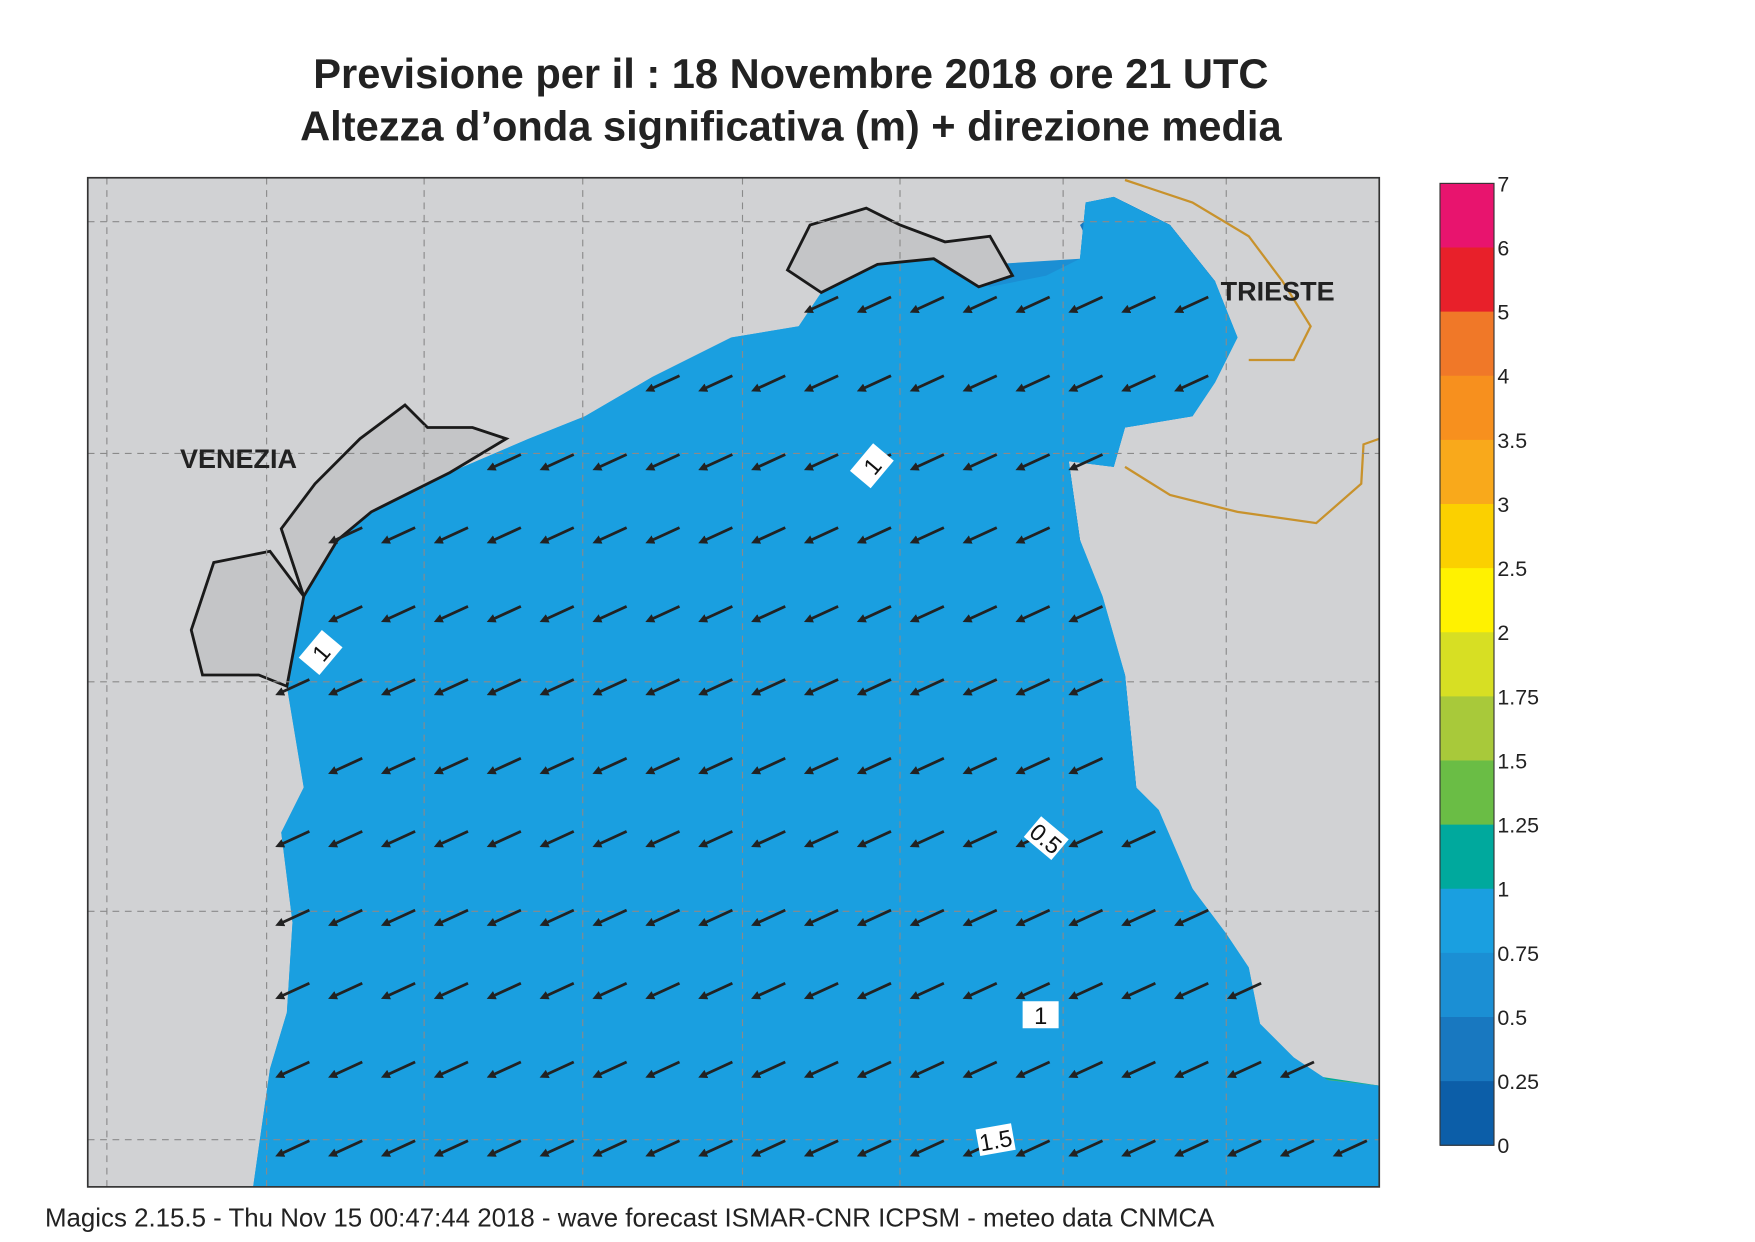 The width and height of the screenshot is (1755, 1242). Describe the element at coordinates (1252, 351) in the screenshot. I see `border` at that location.